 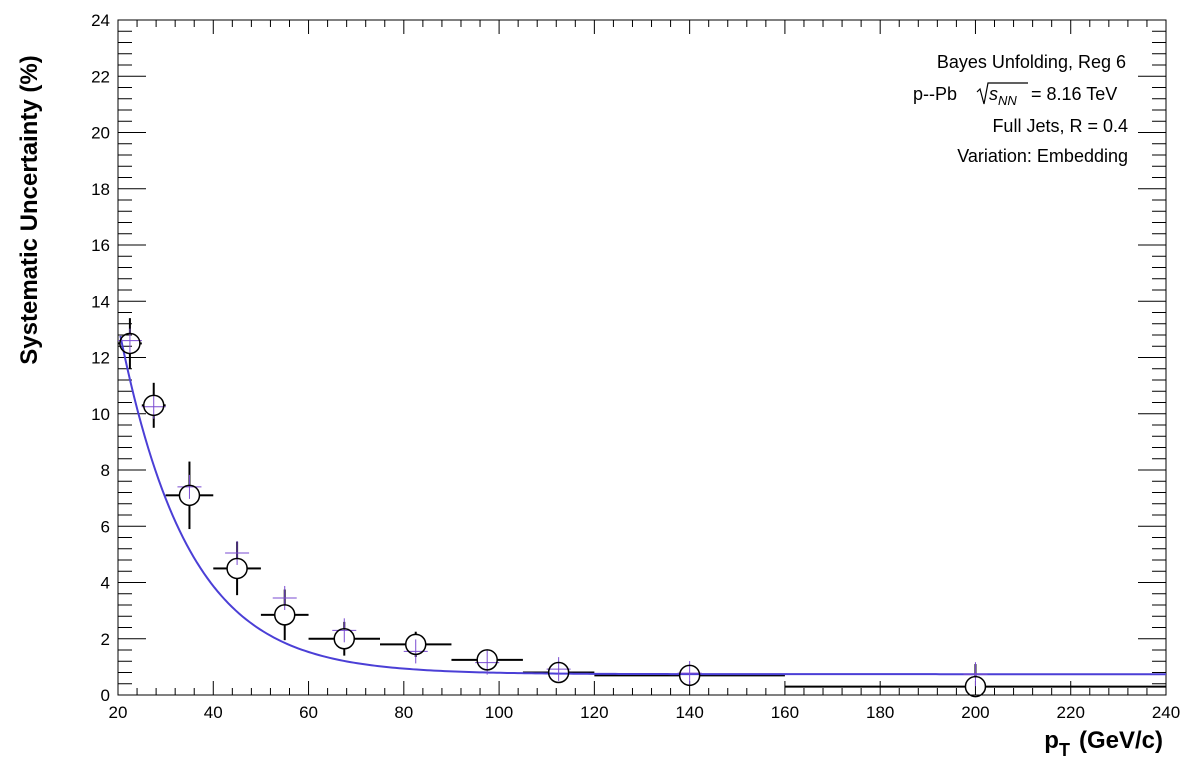 I want to click on annotation-system-prefix: p--Pb, so click(x=935, y=94).